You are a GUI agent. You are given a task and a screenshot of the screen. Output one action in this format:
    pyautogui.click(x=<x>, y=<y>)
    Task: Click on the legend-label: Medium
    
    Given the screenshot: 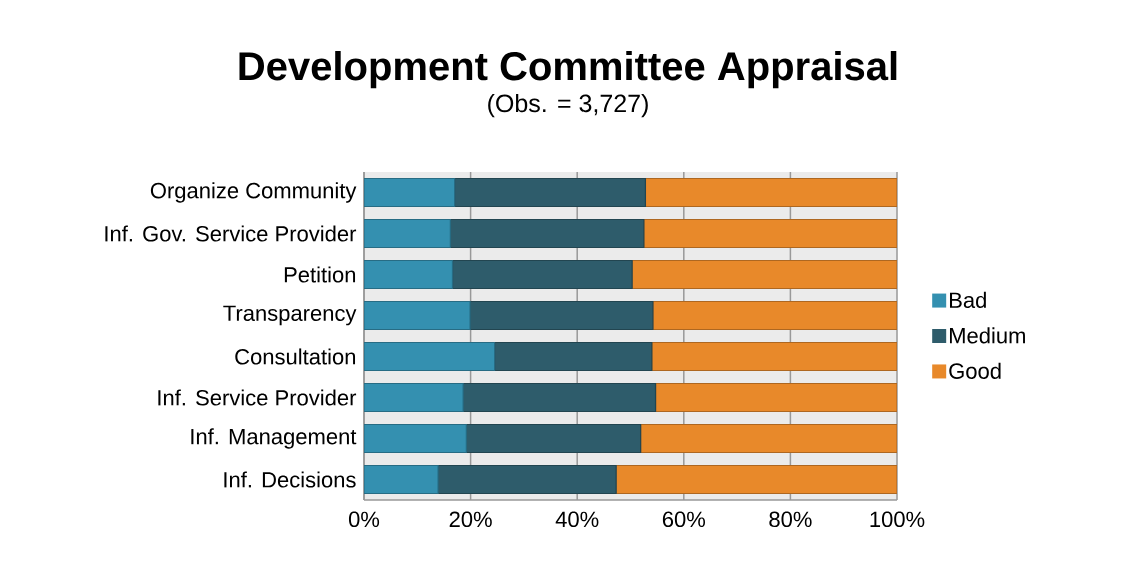 What is the action you would take?
    pyautogui.click(x=987, y=335)
    